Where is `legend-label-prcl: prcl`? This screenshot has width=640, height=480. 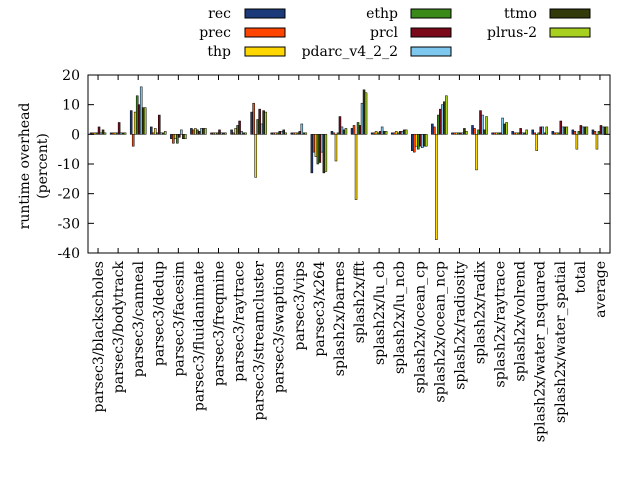 legend-label-prcl: prcl is located at coordinates (384, 33).